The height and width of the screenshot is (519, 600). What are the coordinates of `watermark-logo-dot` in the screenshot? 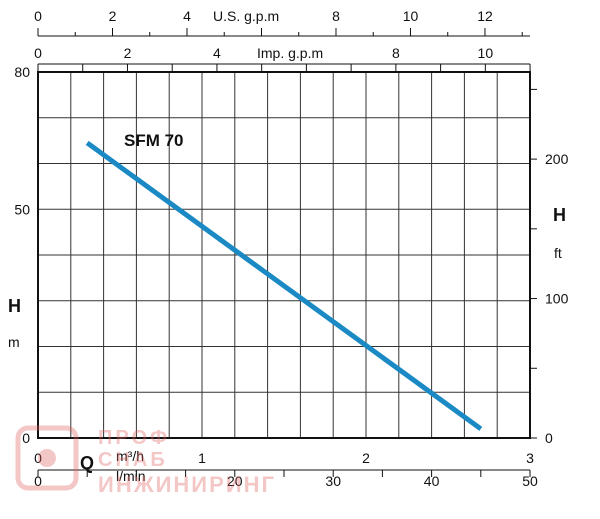 It's located at (47, 458).